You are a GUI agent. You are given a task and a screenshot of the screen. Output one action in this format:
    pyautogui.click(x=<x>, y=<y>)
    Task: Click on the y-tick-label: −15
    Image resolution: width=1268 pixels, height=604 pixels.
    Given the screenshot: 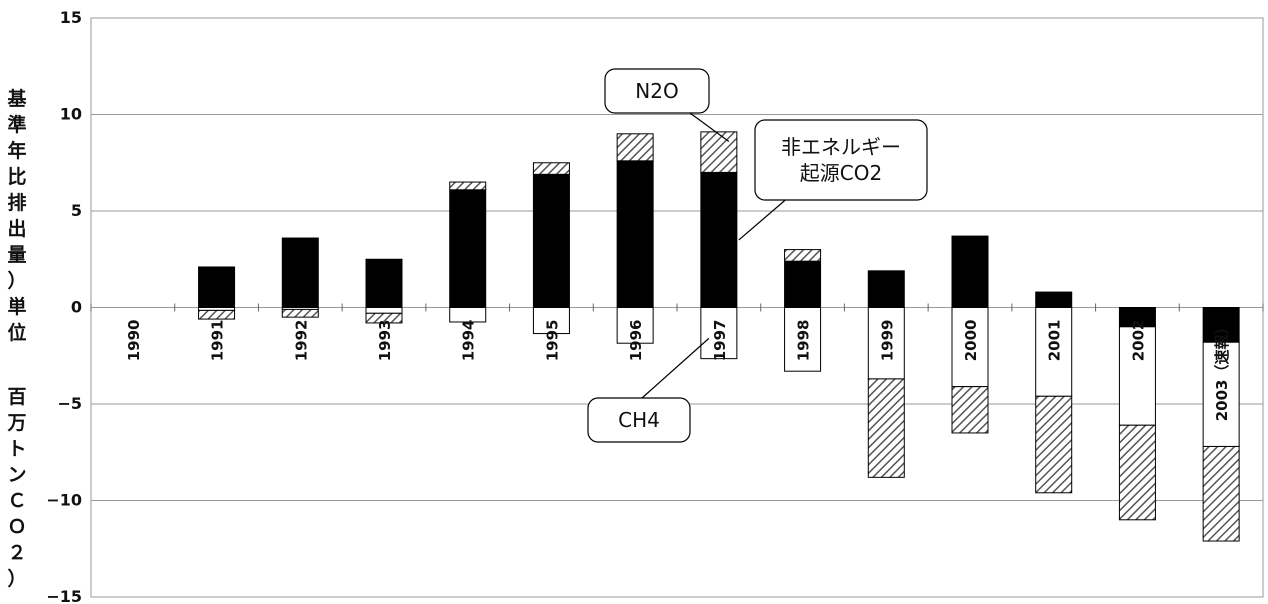 What is the action you would take?
    pyautogui.click(x=64, y=595)
    